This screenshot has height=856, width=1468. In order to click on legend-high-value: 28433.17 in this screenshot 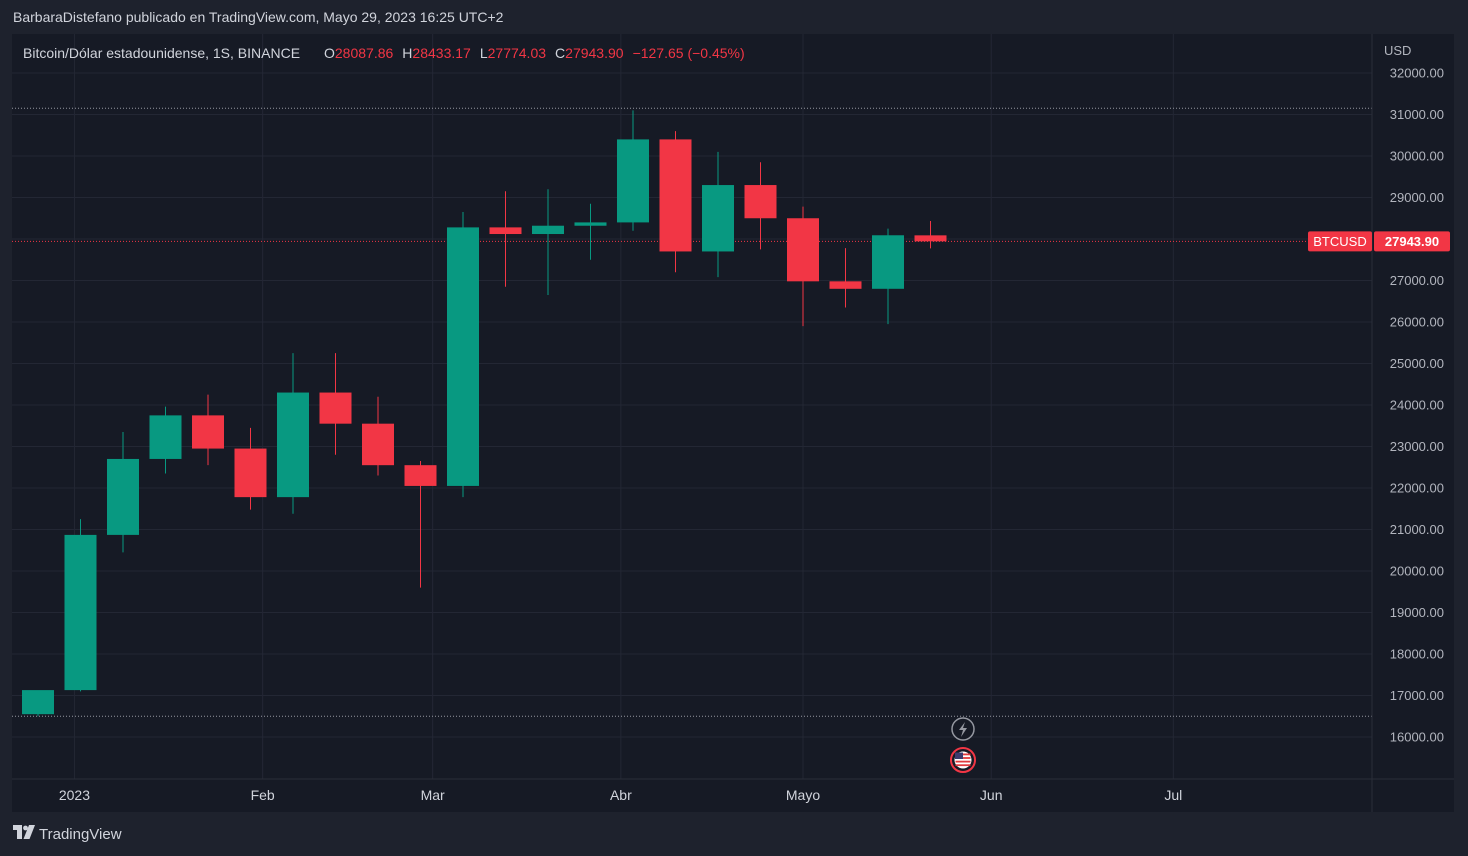, I will do `click(441, 53)`.